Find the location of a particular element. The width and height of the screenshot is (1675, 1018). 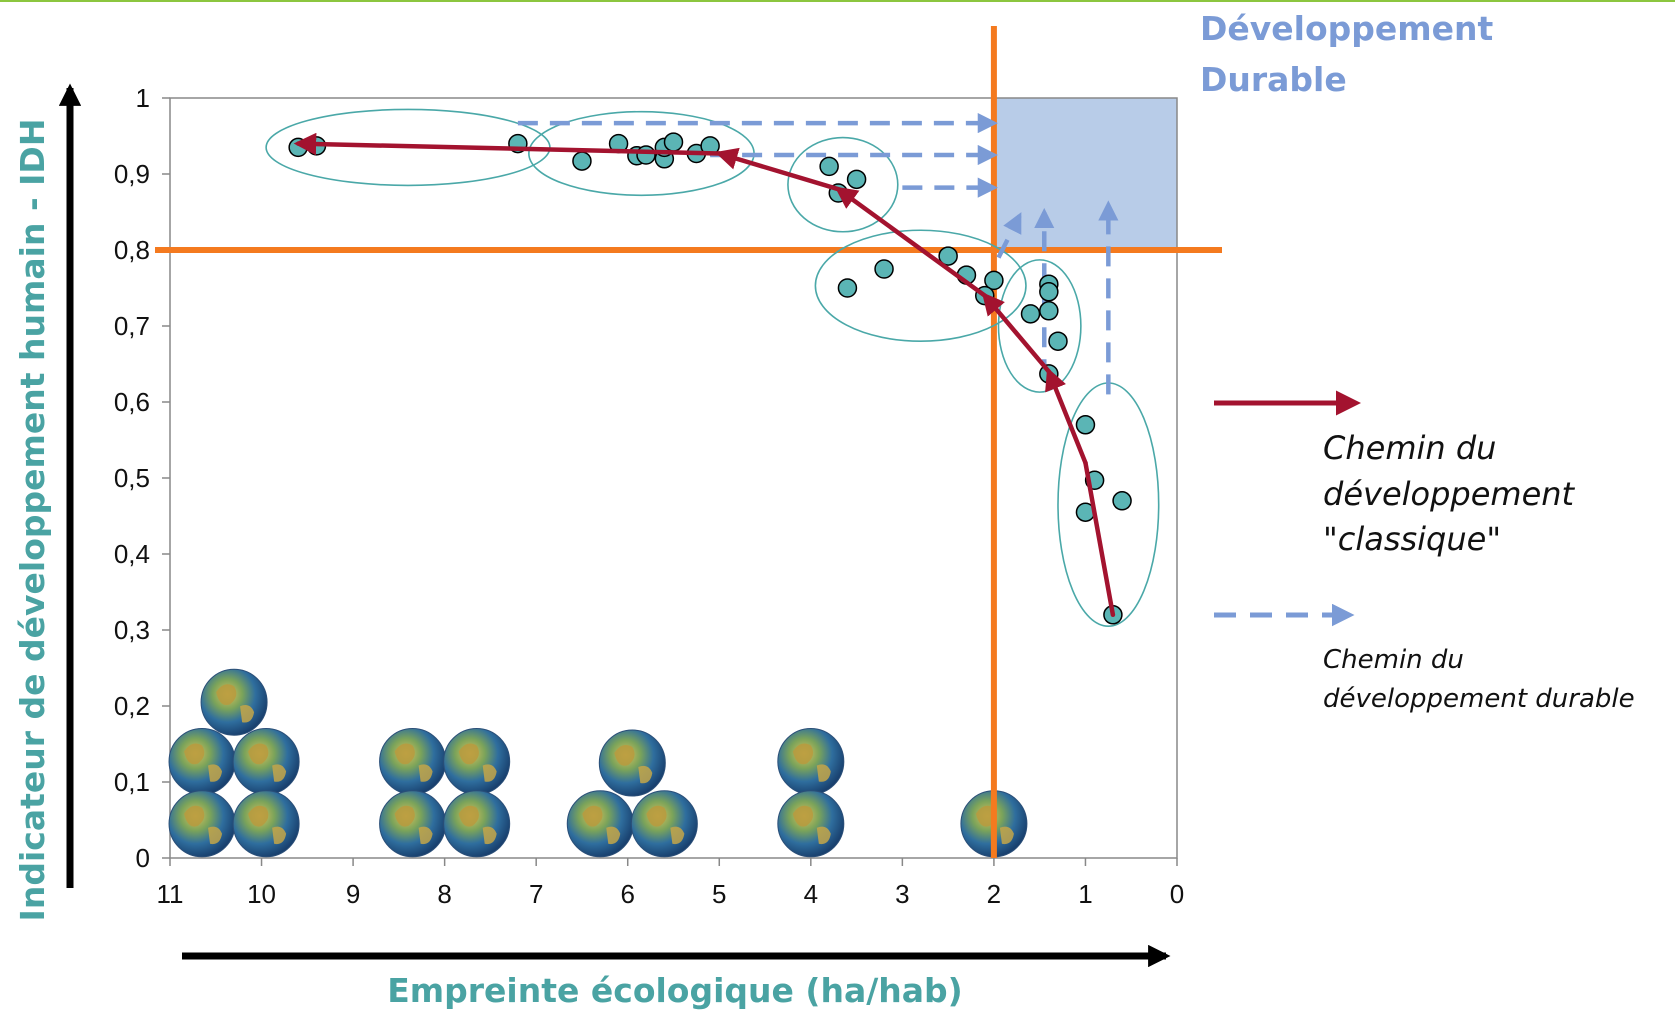

sustainable-zone-label-line1: Développement is located at coordinates (1347, 28).